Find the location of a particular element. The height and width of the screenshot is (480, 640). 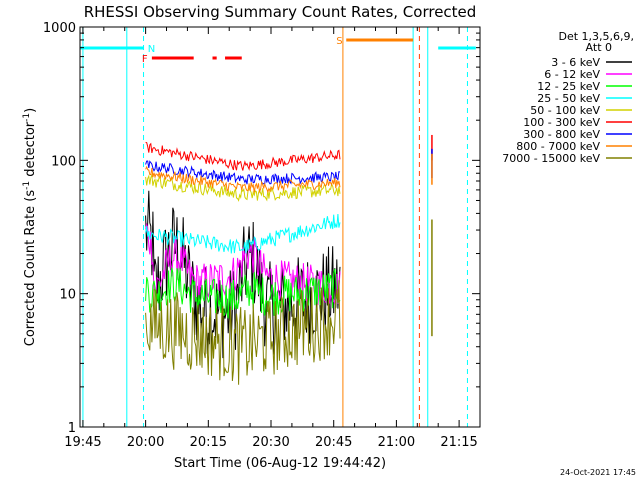

legend-header-line2: Att 0 is located at coordinates (599, 47).